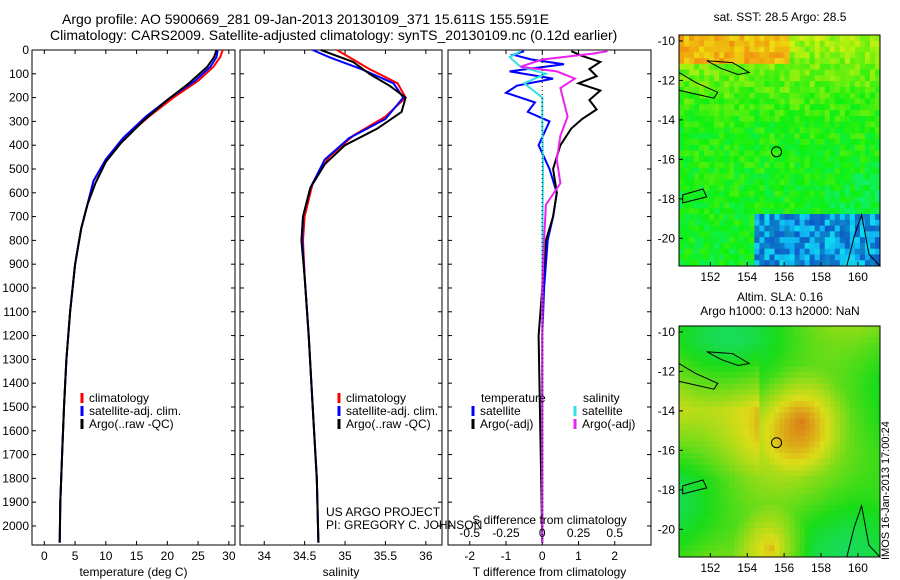  Describe the element at coordinates (667, 411) in the screenshot. I see `map-y-tick-label: -14` at that location.